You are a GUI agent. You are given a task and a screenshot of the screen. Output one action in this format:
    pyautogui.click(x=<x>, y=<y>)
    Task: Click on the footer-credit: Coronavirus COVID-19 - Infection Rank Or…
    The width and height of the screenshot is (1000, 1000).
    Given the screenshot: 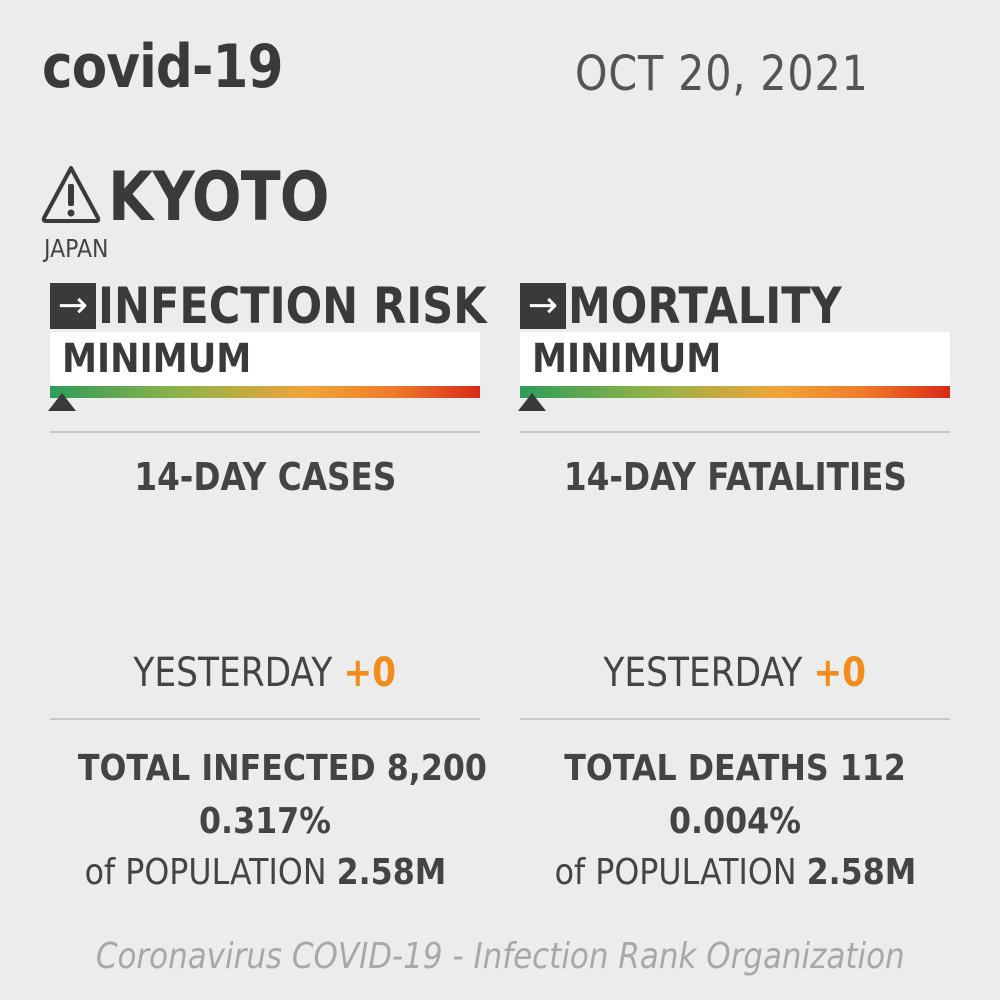 What is the action you would take?
    pyautogui.click(x=500, y=956)
    